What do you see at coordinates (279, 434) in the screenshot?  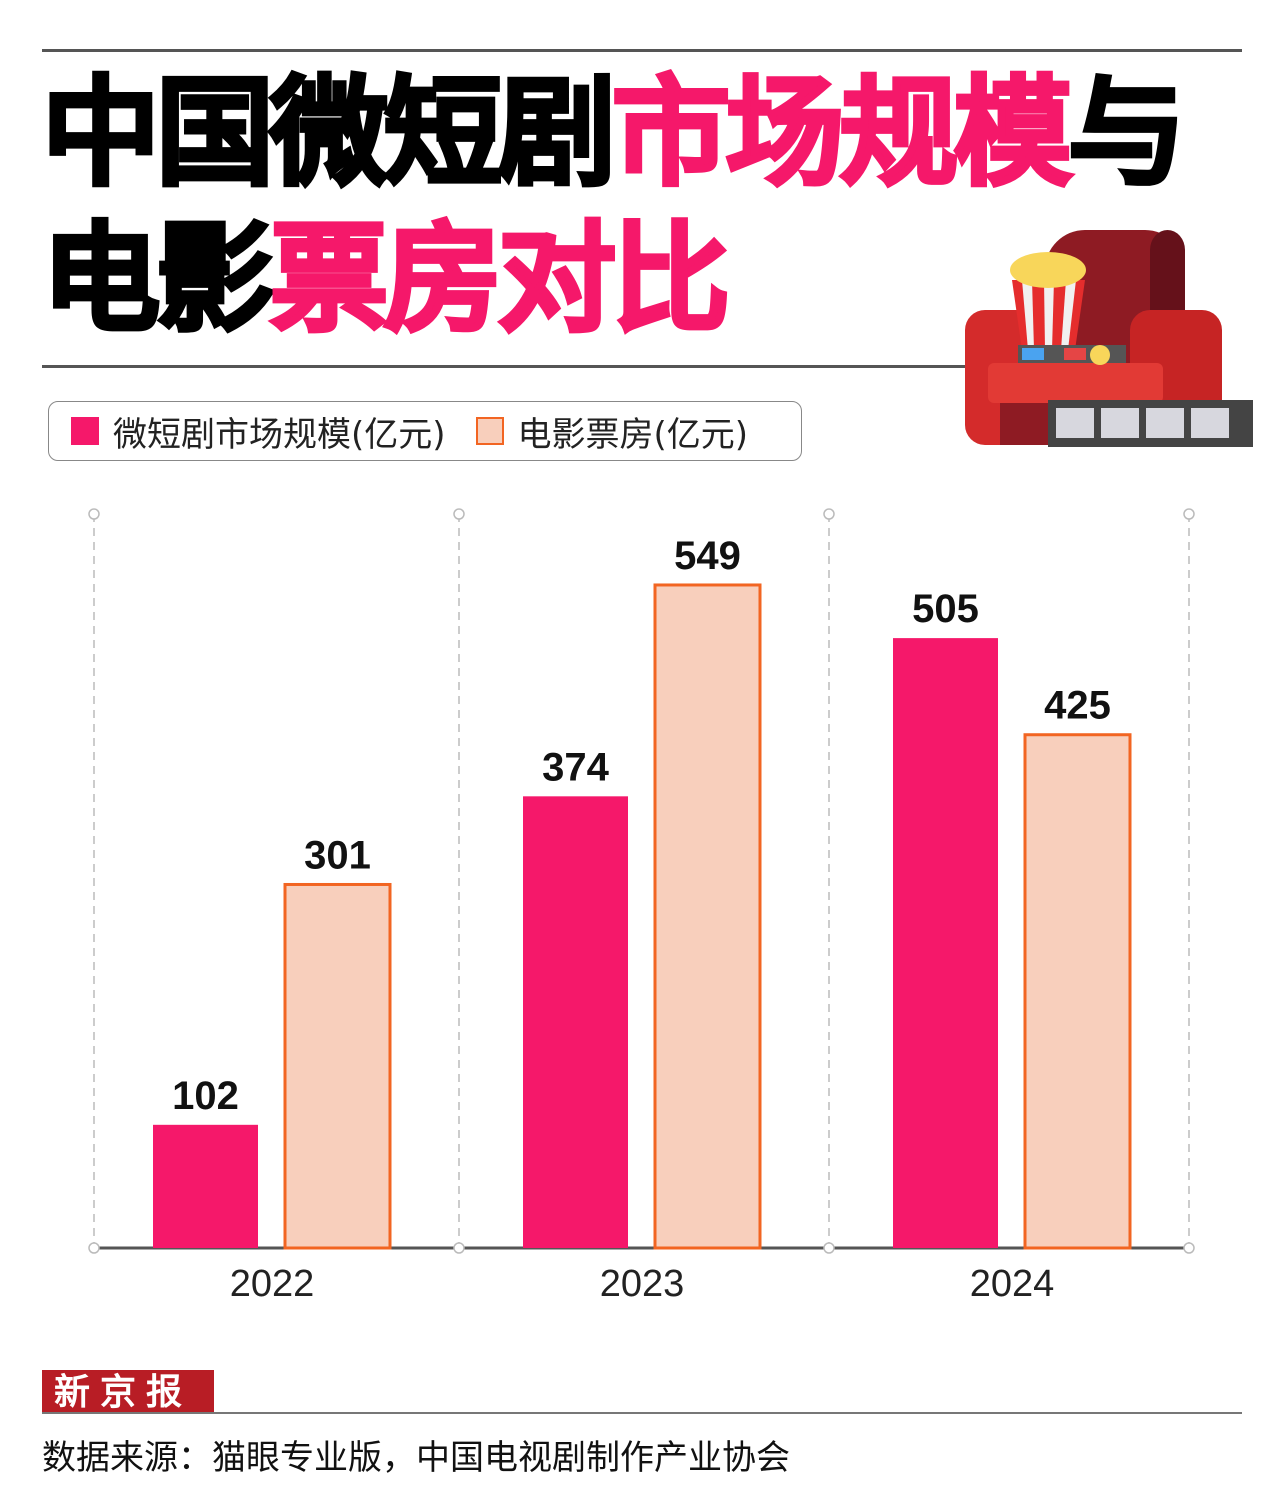 I see `legend-label-short-drama: 微短剧市场规模(亿元)` at bounding box center [279, 434].